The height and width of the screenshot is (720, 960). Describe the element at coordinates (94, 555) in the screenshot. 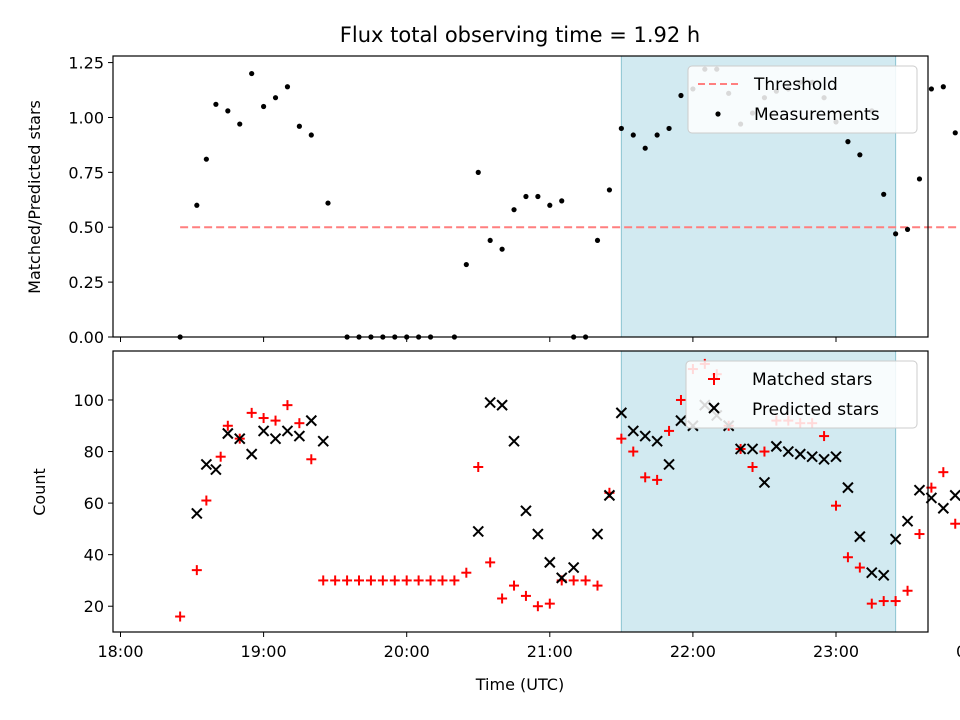

I see `count-y-tick-label: 40` at that location.